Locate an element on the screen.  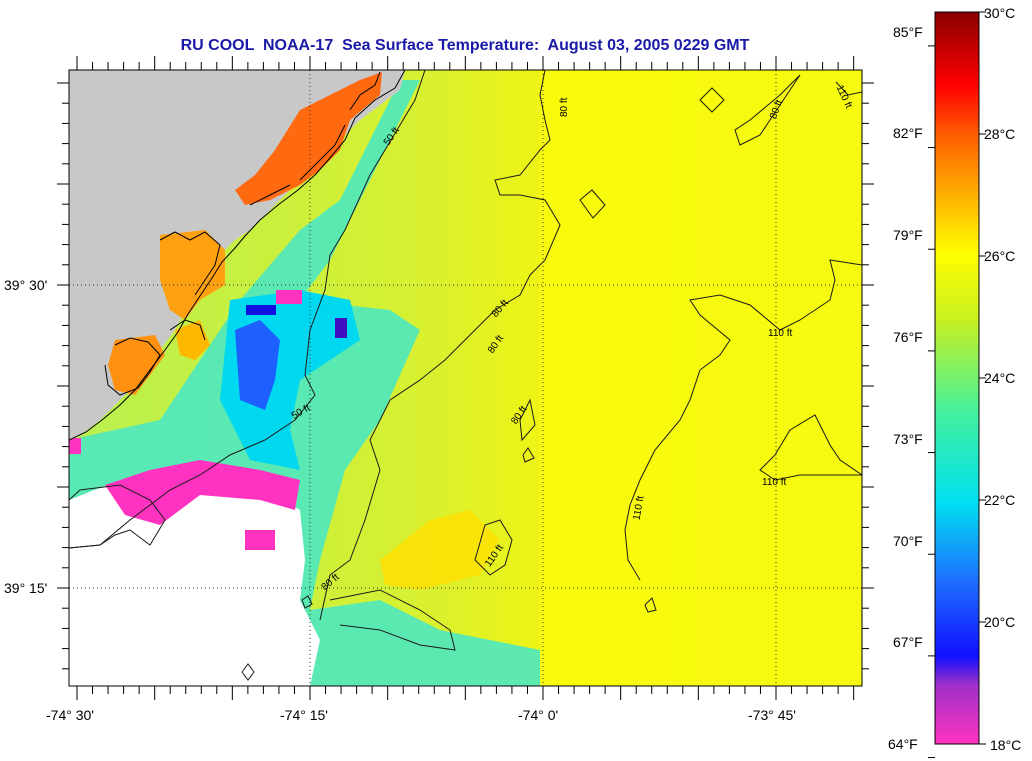
magenta-cold-patch is located at coordinates (202, 492).